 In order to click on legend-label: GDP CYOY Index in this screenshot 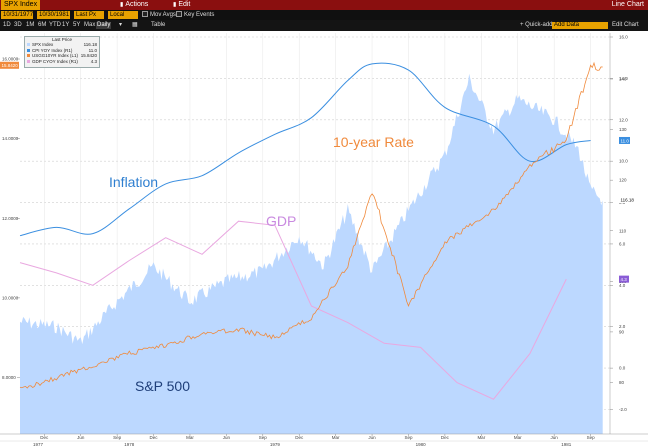, I will do `click(50, 61)`.